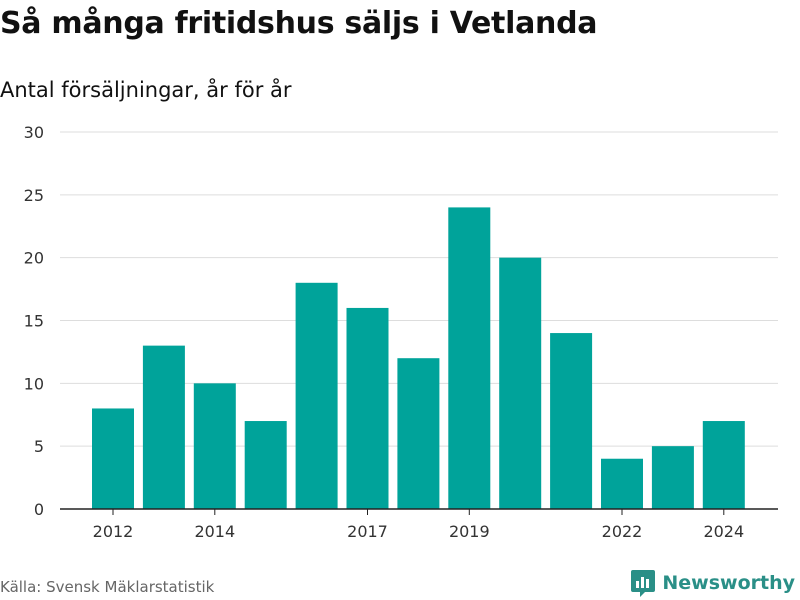 This screenshot has width=800, height=600. What do you see at coordinates (113, 458) in the screenshot?
I see `bar-2012` at bounding box center [113, 458].